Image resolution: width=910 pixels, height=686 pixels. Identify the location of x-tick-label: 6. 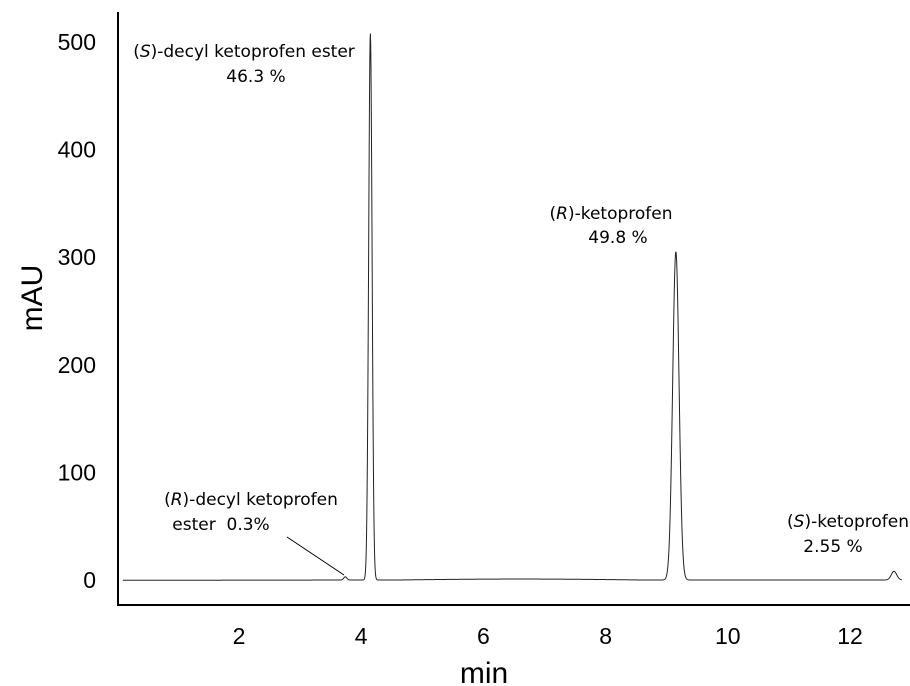
(483, 636).